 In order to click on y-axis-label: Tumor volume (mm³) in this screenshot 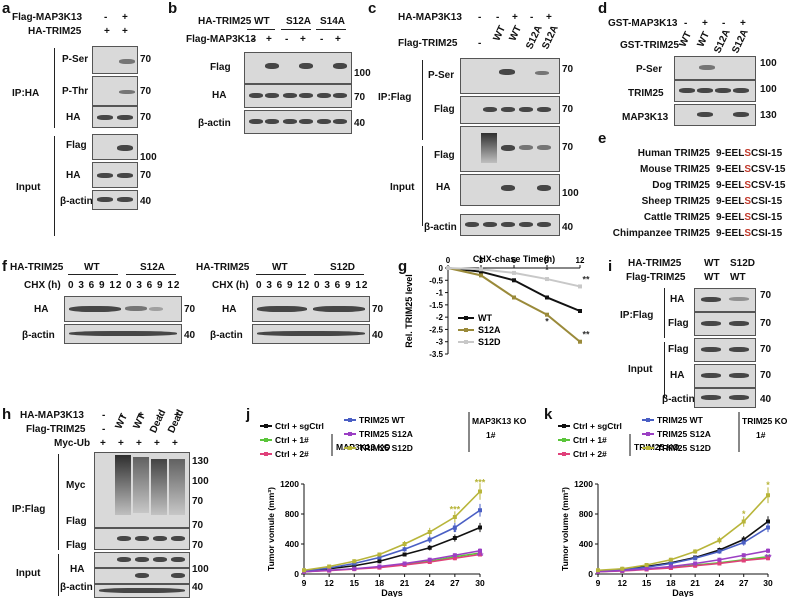, I will do `click(565, 529)`.